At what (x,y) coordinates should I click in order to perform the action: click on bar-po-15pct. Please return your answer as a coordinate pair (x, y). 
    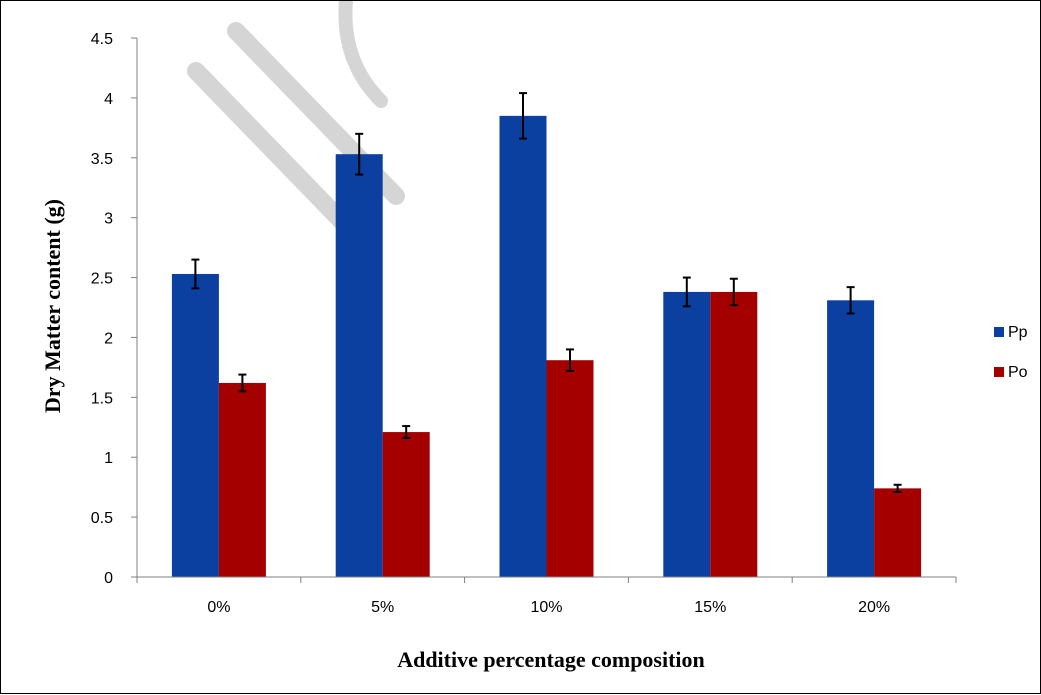
    Looking at the image, I should click on (734, 434).